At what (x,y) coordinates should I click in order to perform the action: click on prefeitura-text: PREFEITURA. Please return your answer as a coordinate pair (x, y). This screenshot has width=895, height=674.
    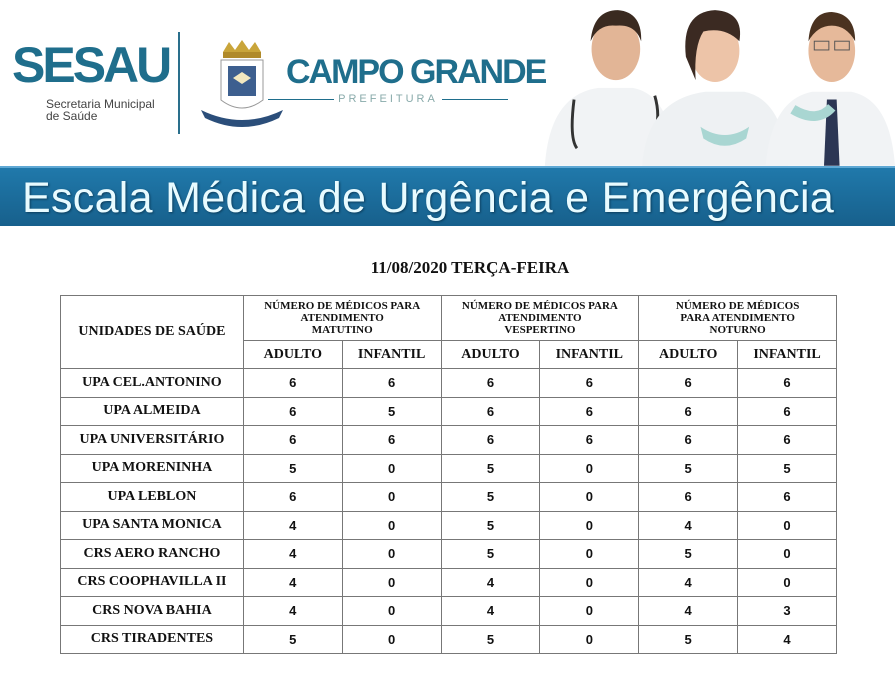
    Looking at the image, I should click on (388, 99).